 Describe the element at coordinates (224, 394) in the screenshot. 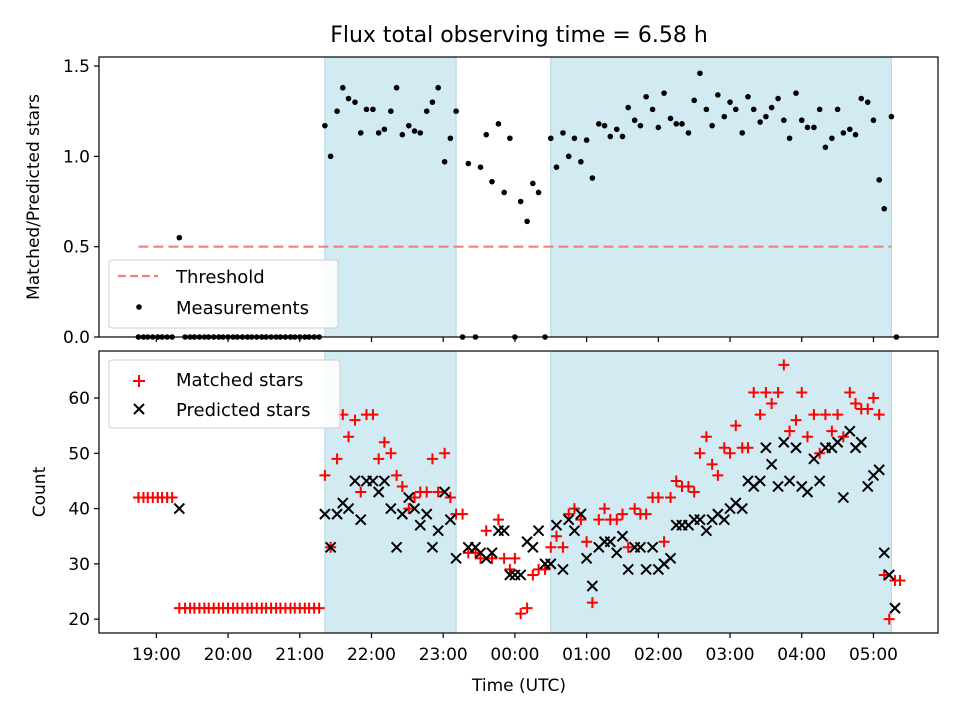

I see `bottom-legend: Matched stars Predicted stars` at that location.